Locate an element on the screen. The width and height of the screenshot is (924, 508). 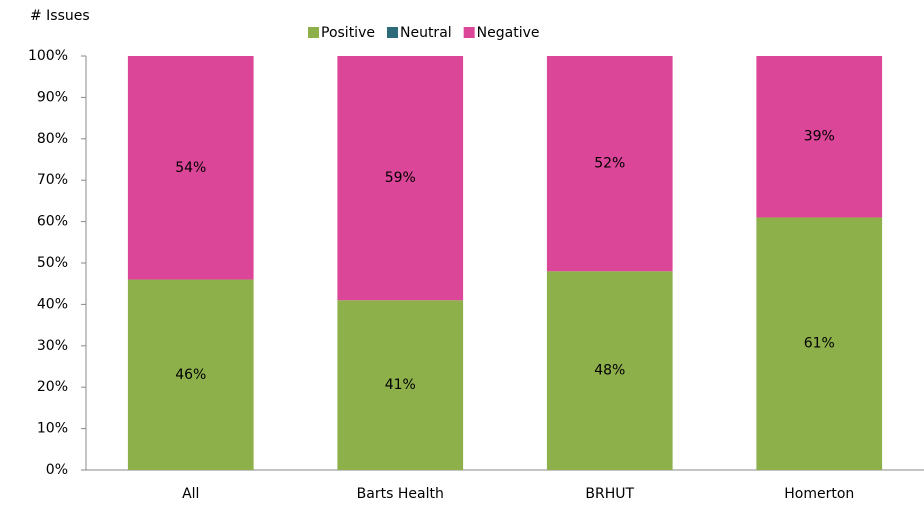
y-tick-label: 60% is located at coordinates (52, 222).